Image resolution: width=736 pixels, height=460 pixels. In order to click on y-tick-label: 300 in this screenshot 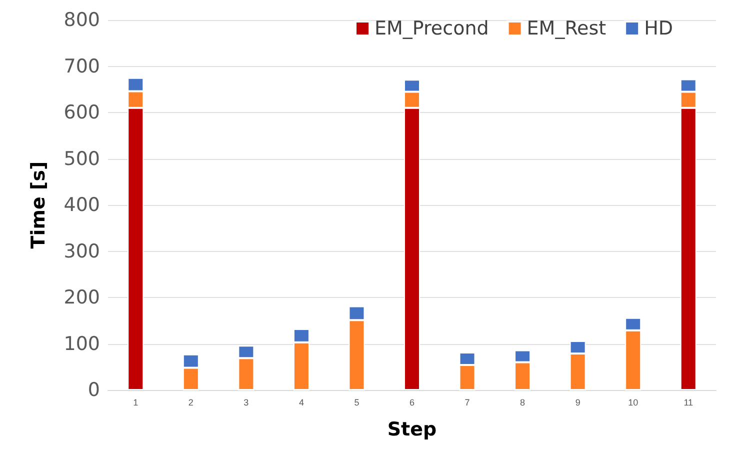, I will do `click(82, 251)`.